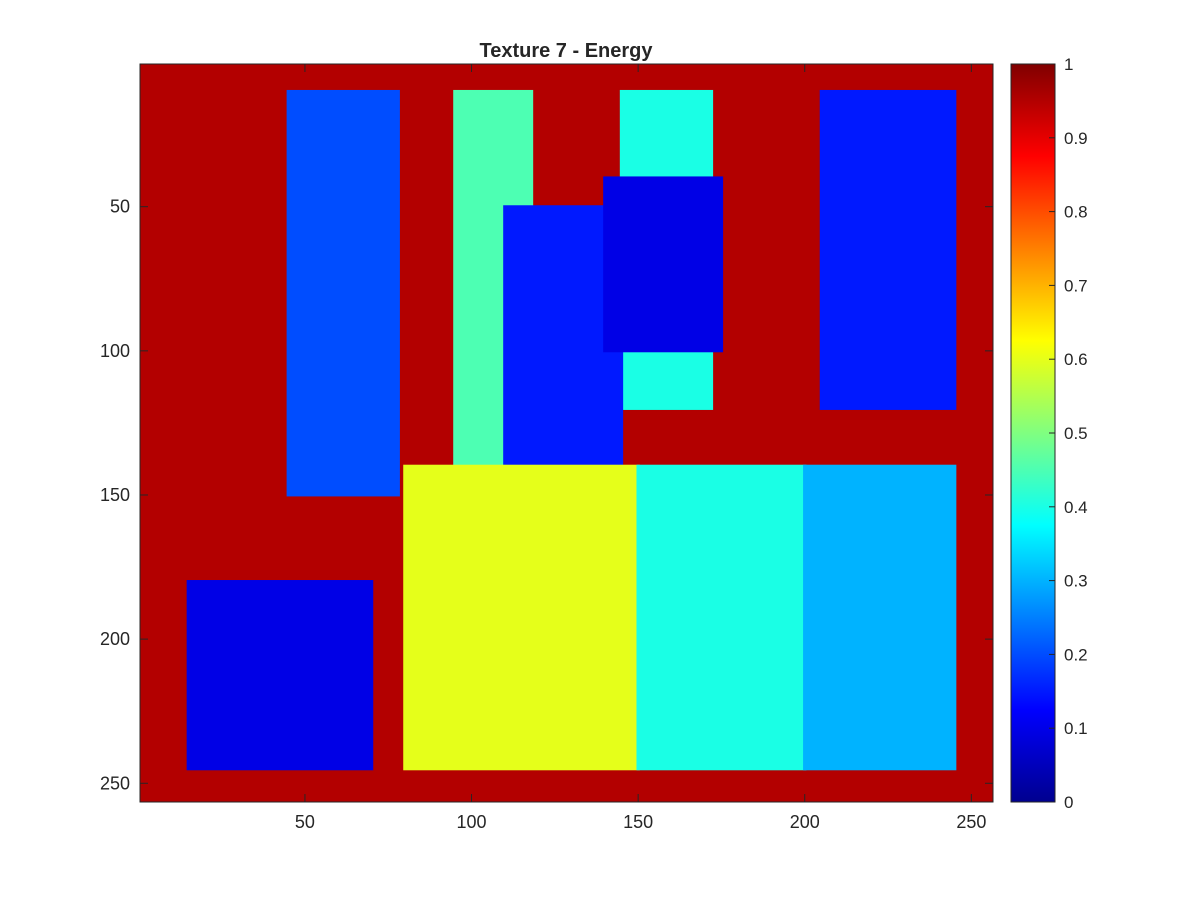 The width and height of the screenshot is (1200, 900). Describe the element at coordinates (305, 822) in the screenshot. I see `x-tick-label: 50` at that location.